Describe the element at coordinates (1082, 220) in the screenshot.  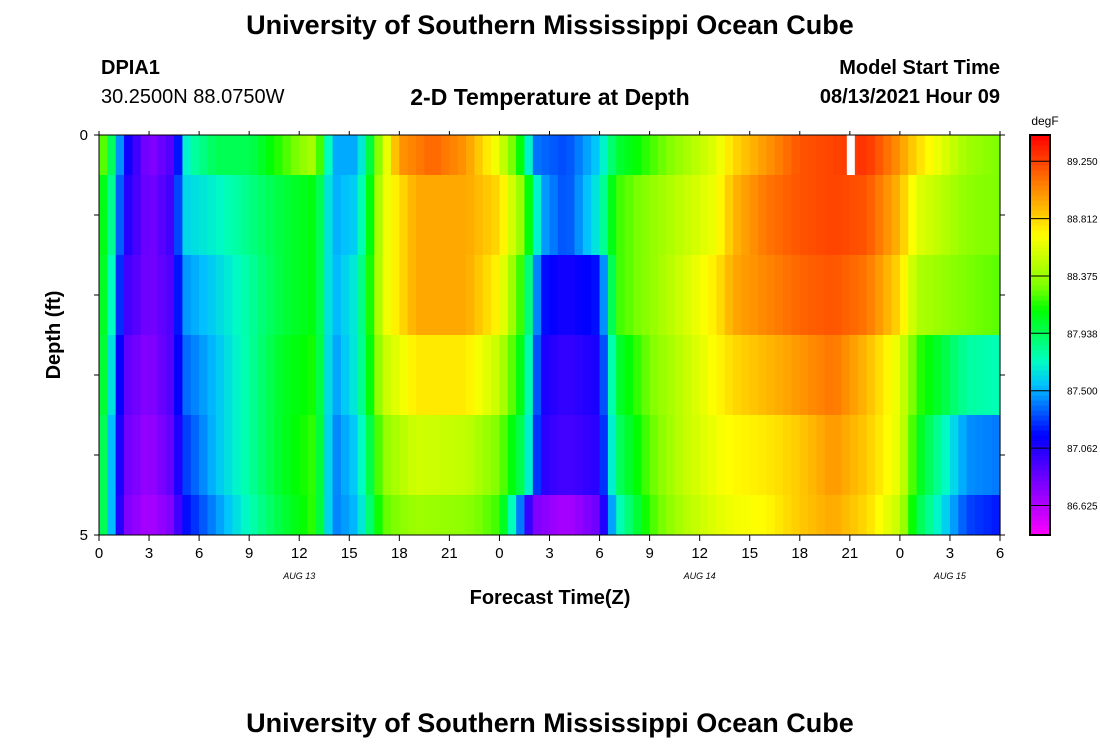
I see `colorbar-tick-label: 88.812` at that location.